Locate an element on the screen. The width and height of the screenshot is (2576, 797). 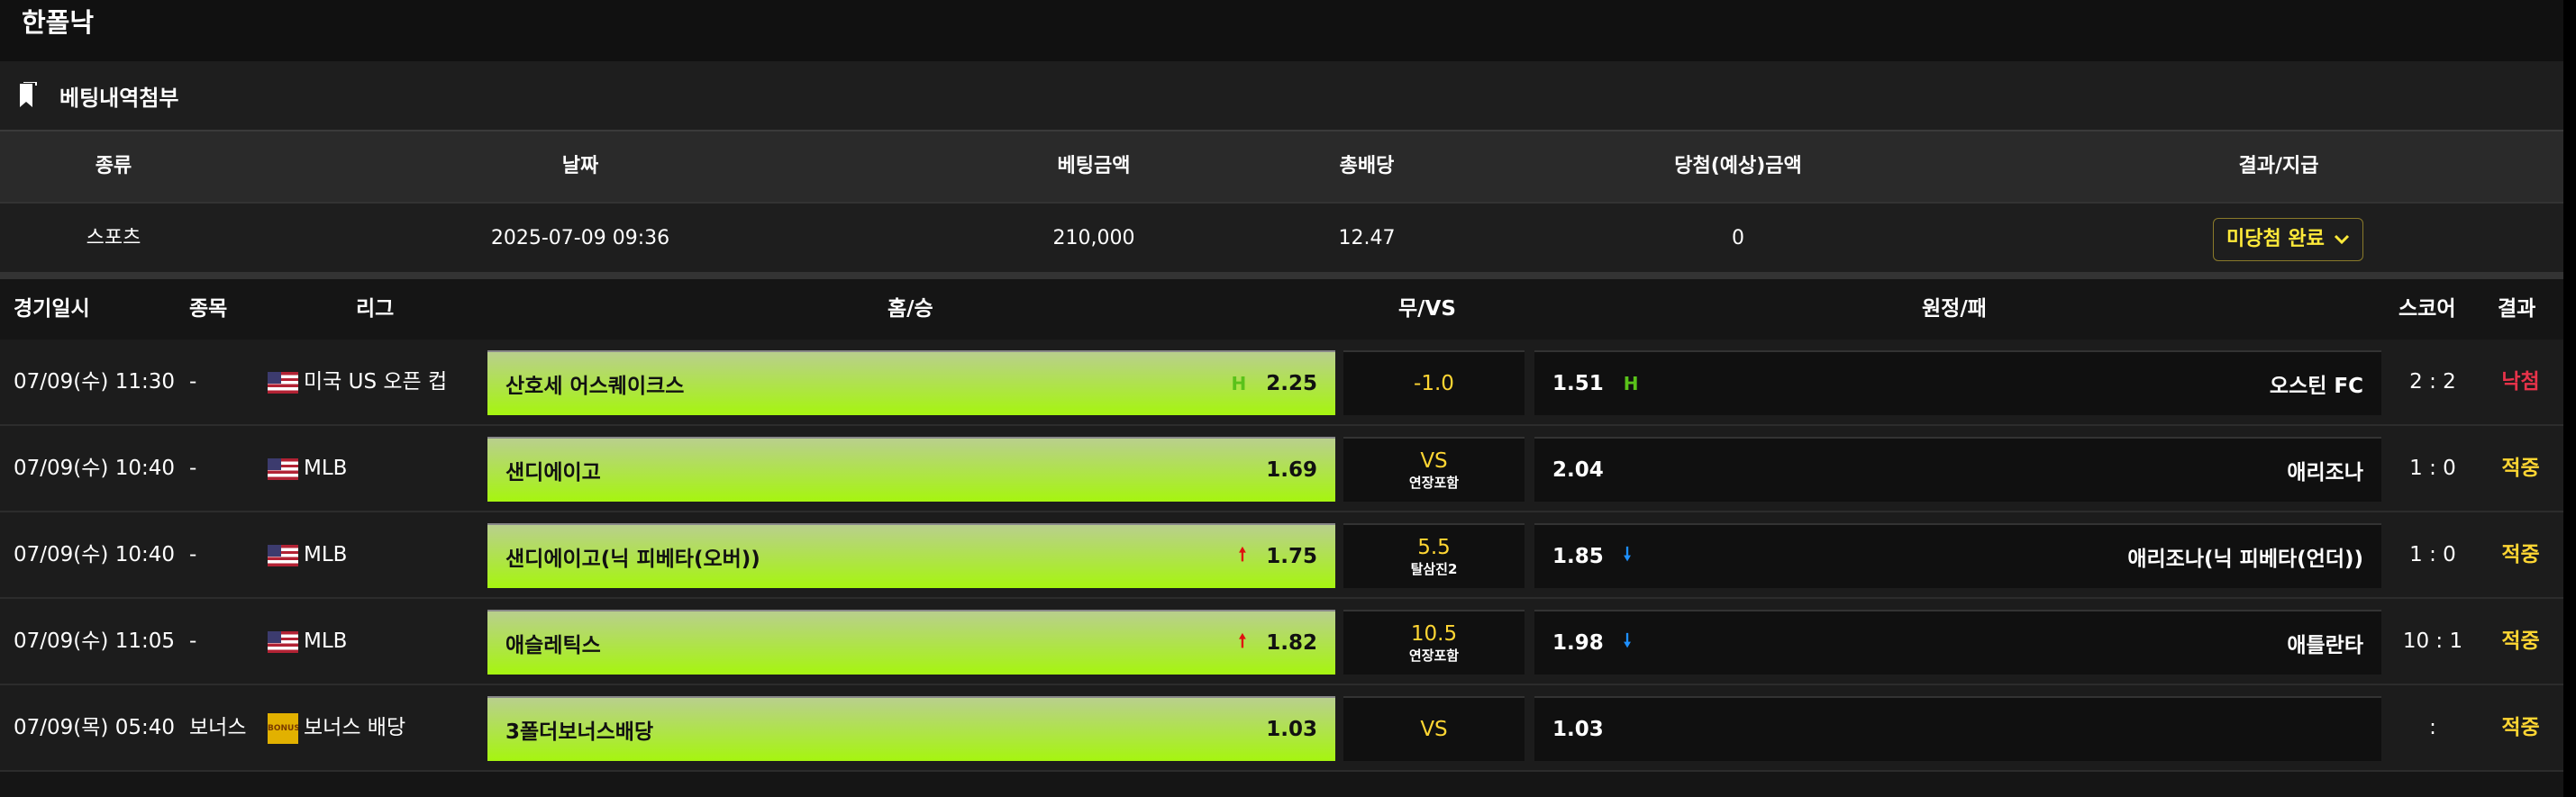
home-odds-cell: 샌디에이고(닉 피베타(오버)) 🠕 1.75 is located at coordinates (911, 556).